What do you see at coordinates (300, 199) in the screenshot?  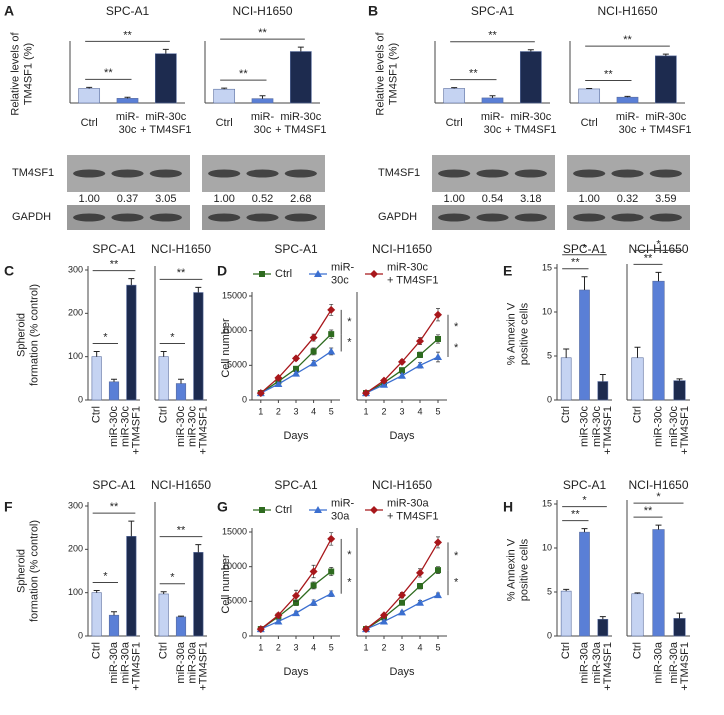 I see `blot-quantification: 2.68` at bounding box center [300, 199].